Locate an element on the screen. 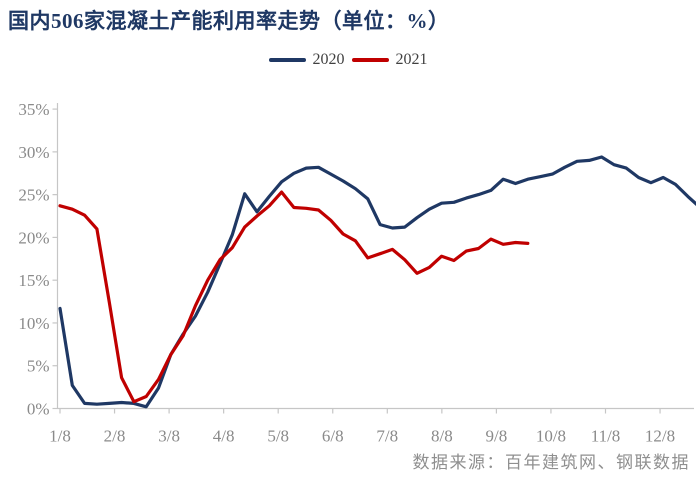 This screenshot has height=477, width=696. x-tick-label: 12/8 is located at coordinates (660, 436).